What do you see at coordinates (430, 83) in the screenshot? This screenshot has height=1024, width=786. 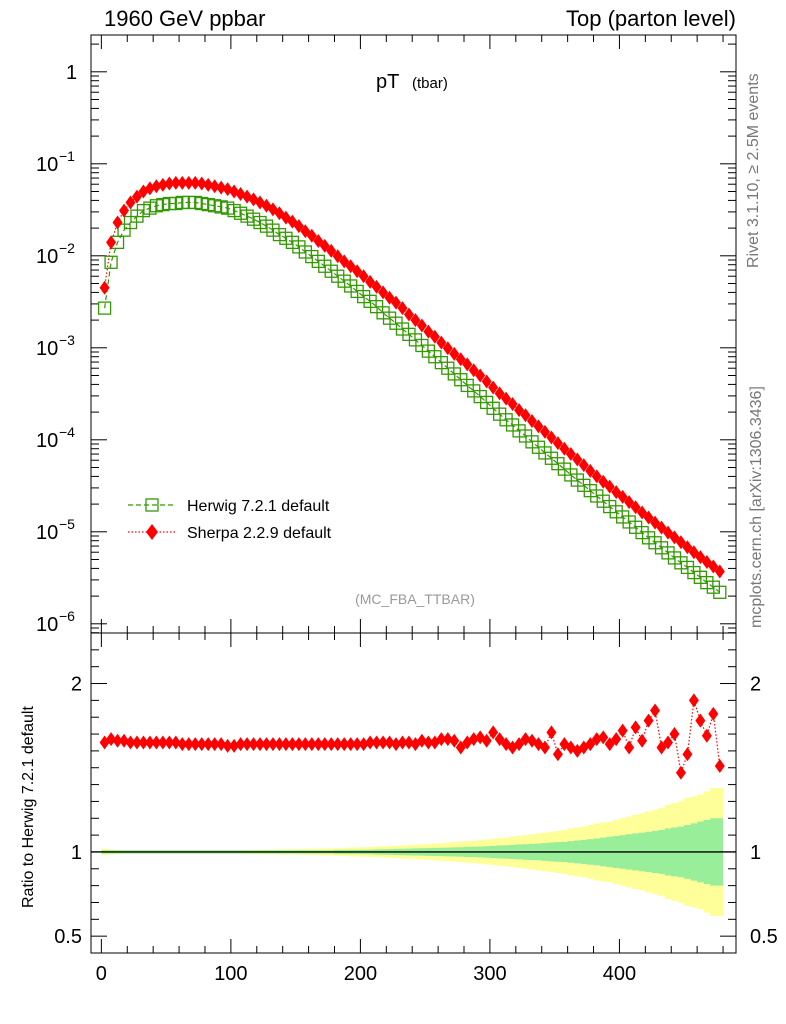 I see `plot-title-sub: (tbar)` at bounding box center [430, 83].